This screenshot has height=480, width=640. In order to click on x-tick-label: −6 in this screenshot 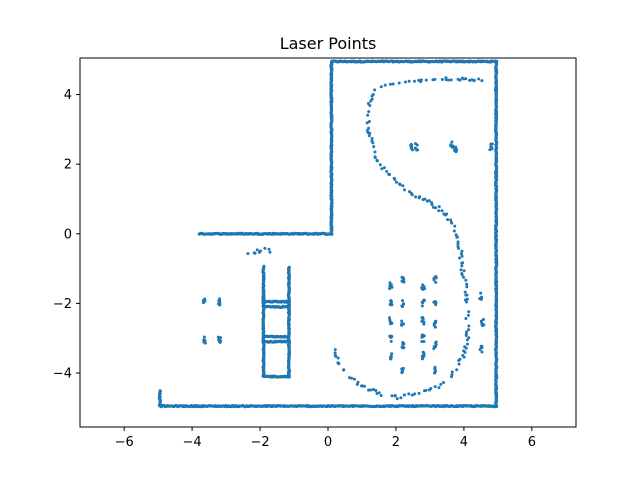, I will do `click(124, 442)`.